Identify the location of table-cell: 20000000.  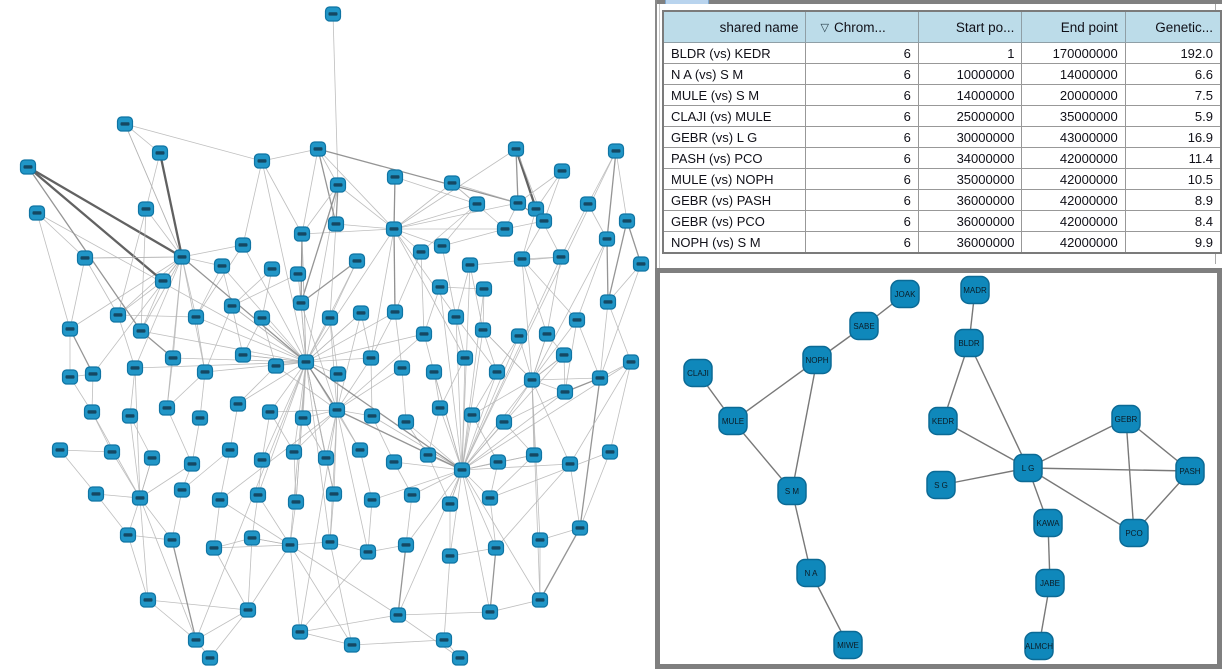
(1073, 95).